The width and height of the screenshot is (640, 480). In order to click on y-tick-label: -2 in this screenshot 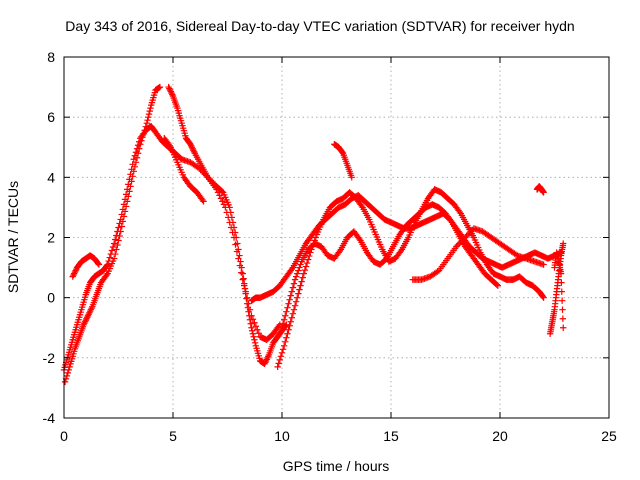, I will do `click(49, 358)`.